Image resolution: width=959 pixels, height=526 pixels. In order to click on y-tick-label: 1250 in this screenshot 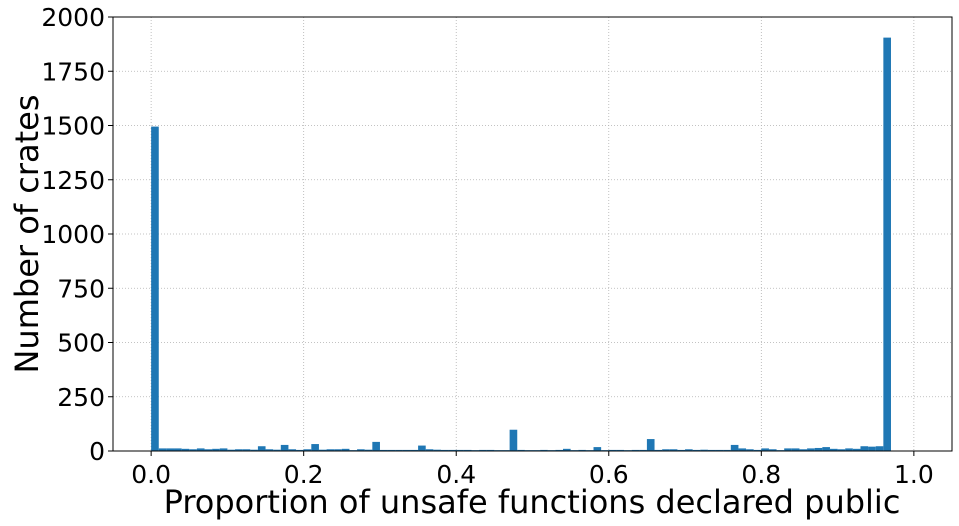, I will do `click(73, 180)`.